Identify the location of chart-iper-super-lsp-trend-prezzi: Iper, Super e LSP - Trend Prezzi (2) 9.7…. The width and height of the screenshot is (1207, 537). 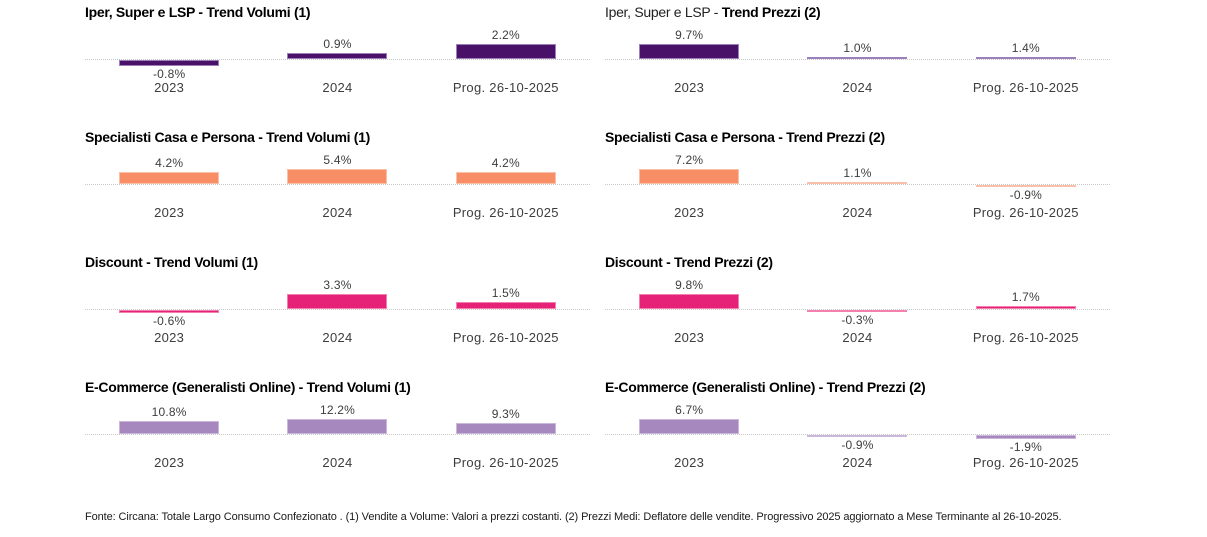
(857, 65).